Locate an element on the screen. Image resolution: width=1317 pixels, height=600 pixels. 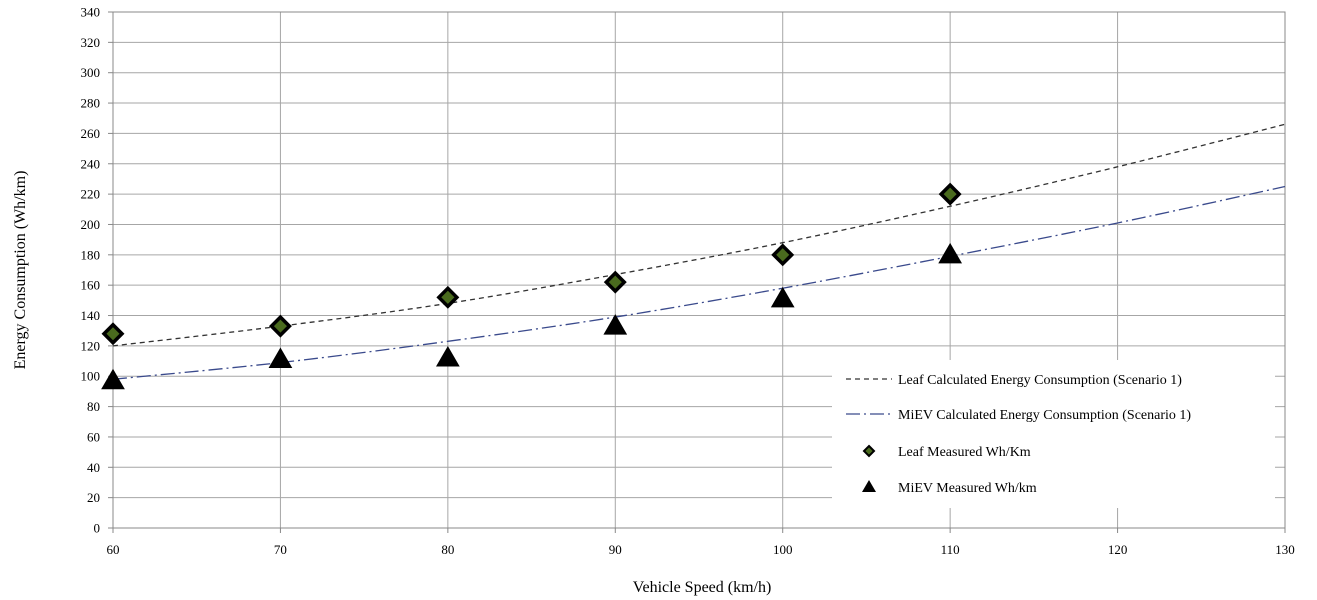
legend-label-3: MiEV Measured Wh/km is located at coordinates (967, 488).